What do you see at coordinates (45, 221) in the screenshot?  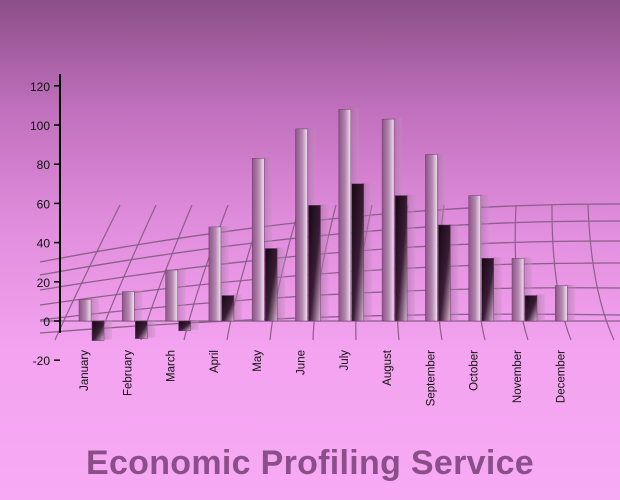 I see `y-axis: 120 100 80 60 40 20 0 -20` at bounding box center [45, 221].